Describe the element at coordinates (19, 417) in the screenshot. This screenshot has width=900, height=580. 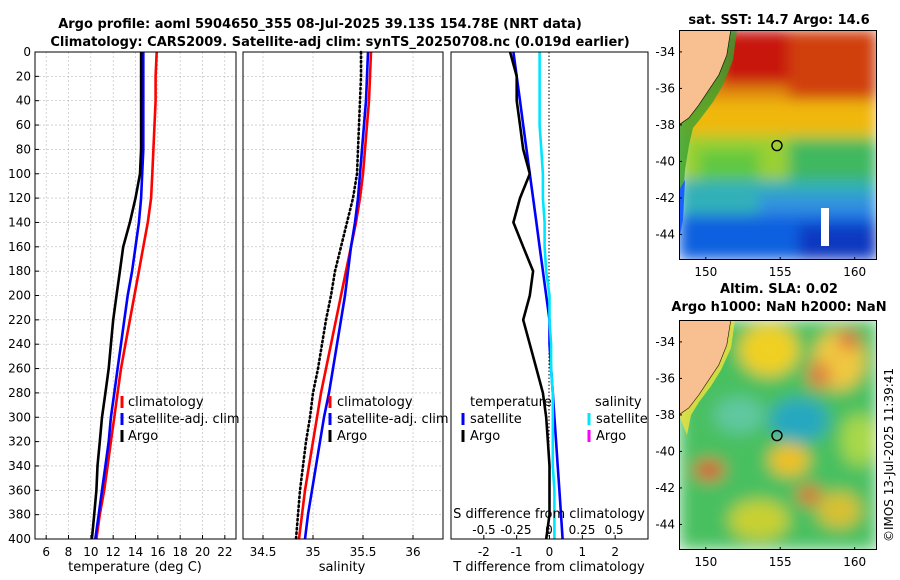
I see `y-tick-label: 300` at that location.